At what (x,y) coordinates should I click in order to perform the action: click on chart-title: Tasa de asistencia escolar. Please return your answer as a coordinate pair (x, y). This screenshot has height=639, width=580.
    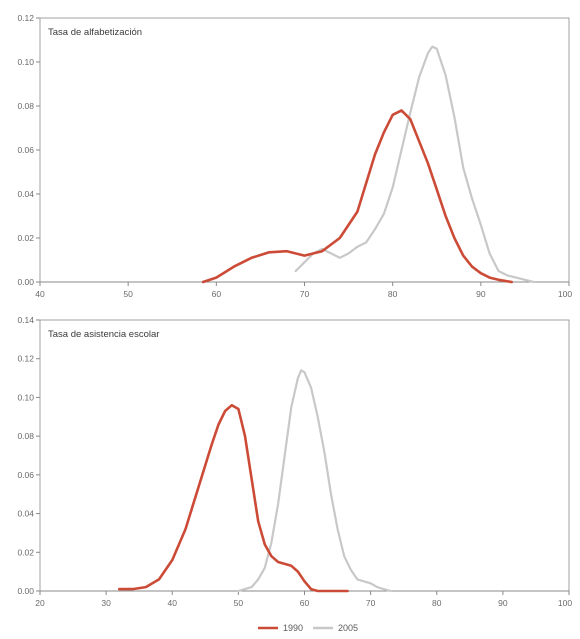
    Looking at the image, I should click on (103, 334).